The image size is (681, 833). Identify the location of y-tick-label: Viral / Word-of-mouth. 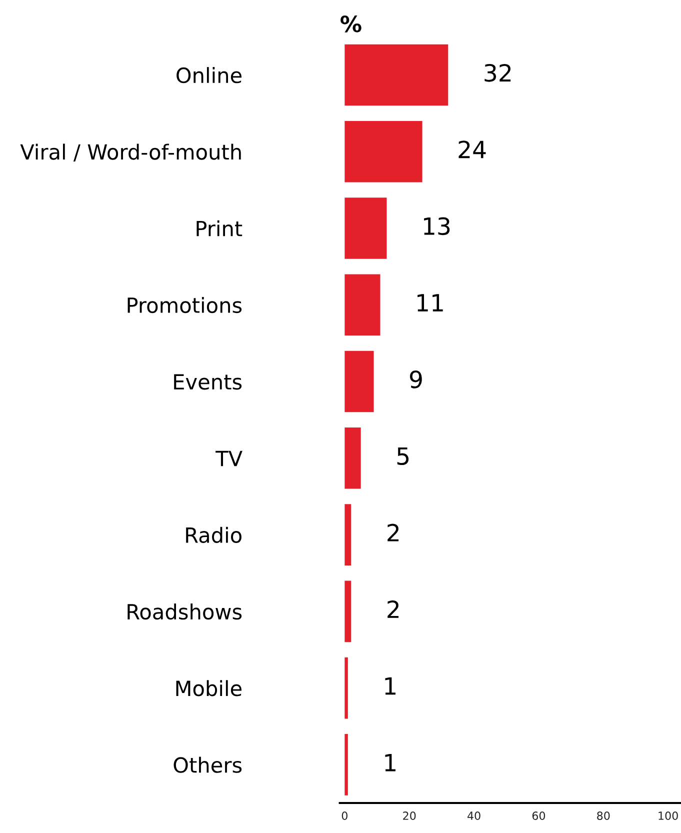
(130, 153).